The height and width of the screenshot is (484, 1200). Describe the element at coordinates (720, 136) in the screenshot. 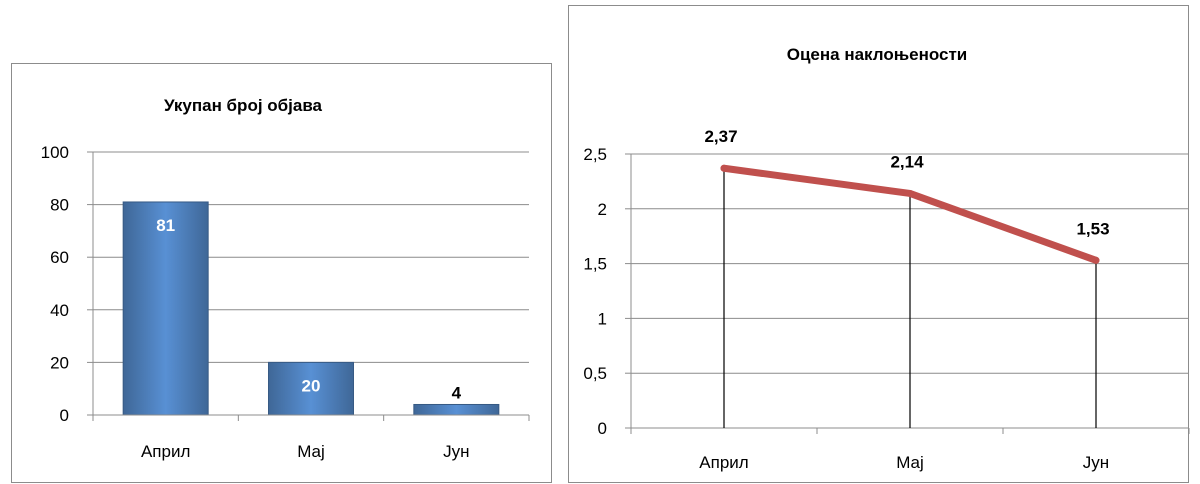

I see `point-data-label: 2,37` at that location.